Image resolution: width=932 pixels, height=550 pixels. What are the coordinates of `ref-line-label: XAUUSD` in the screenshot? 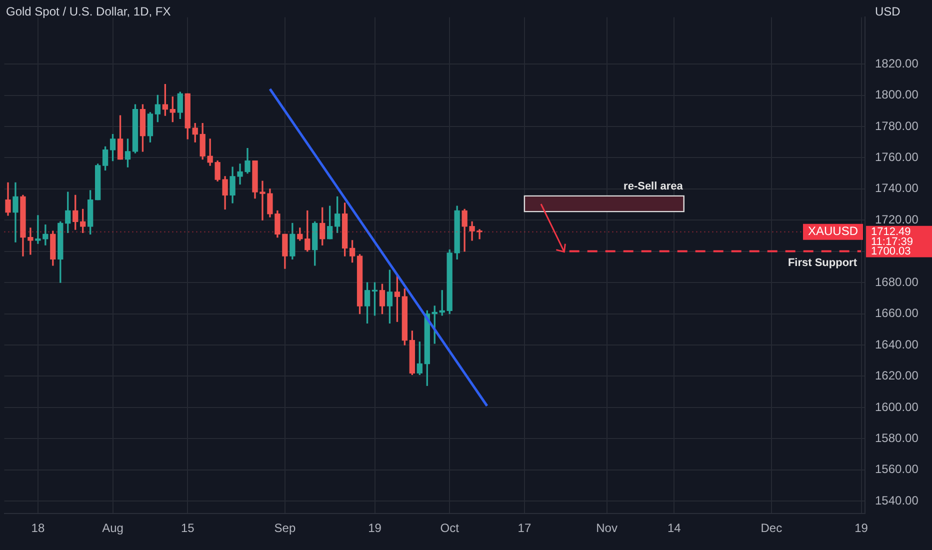 It's located at (833, 231).